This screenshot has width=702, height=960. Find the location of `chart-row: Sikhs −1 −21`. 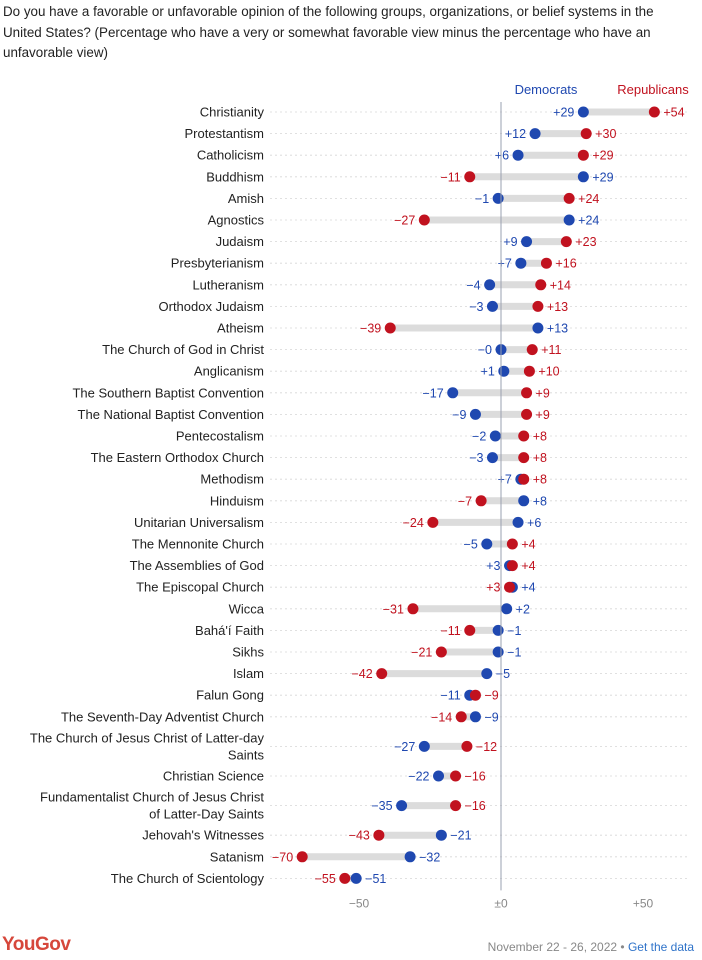

chart-row: Sikhs −1 −21 is located at coordinates (461, 652).